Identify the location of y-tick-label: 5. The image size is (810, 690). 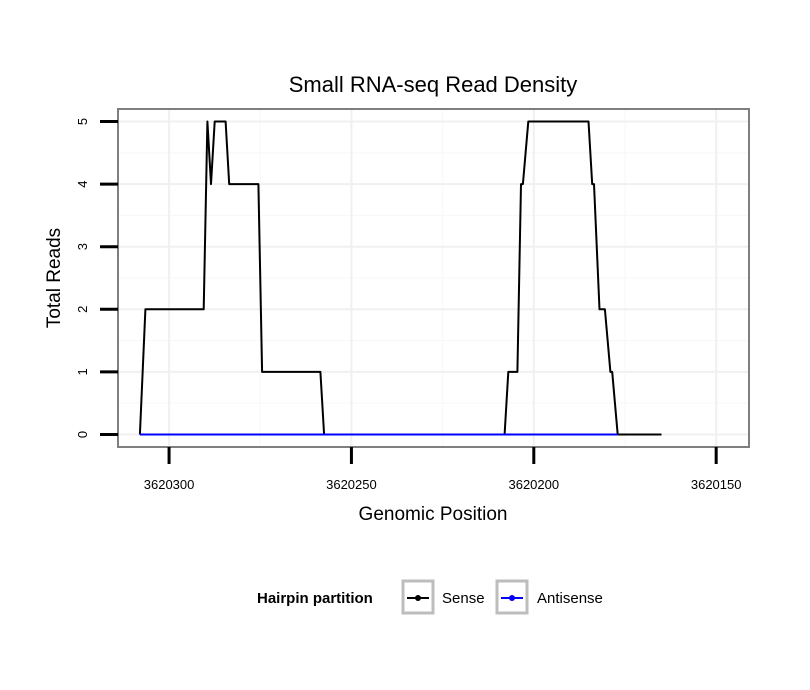
(82, 121).